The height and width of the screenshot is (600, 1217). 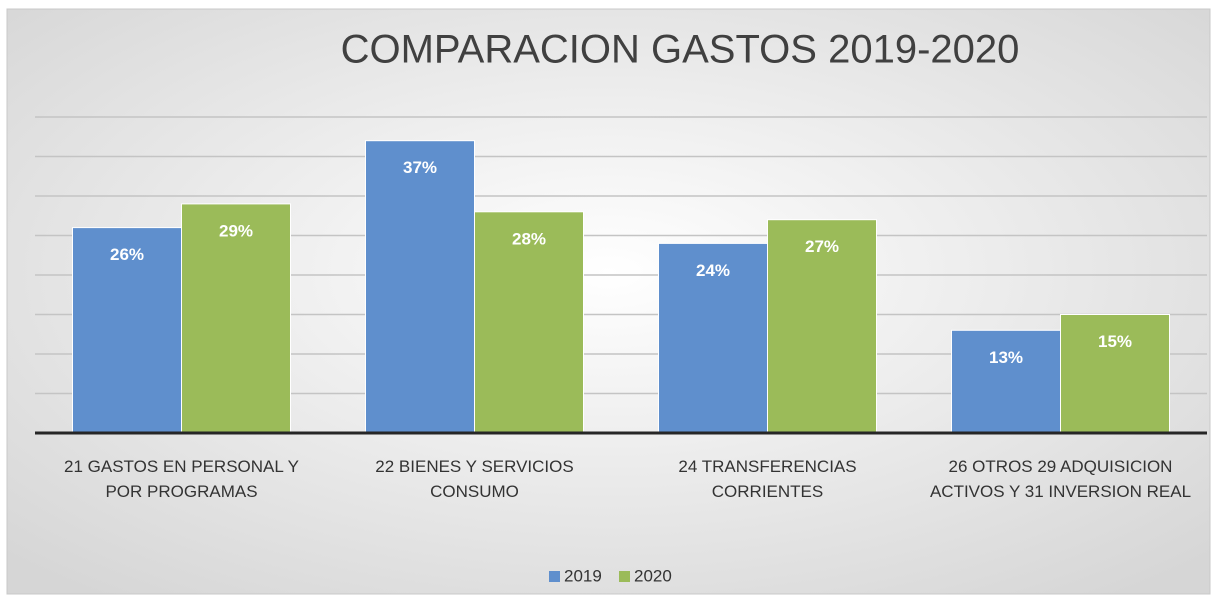 I want to click on legend-label: 2020, so click(x=653, y=575).